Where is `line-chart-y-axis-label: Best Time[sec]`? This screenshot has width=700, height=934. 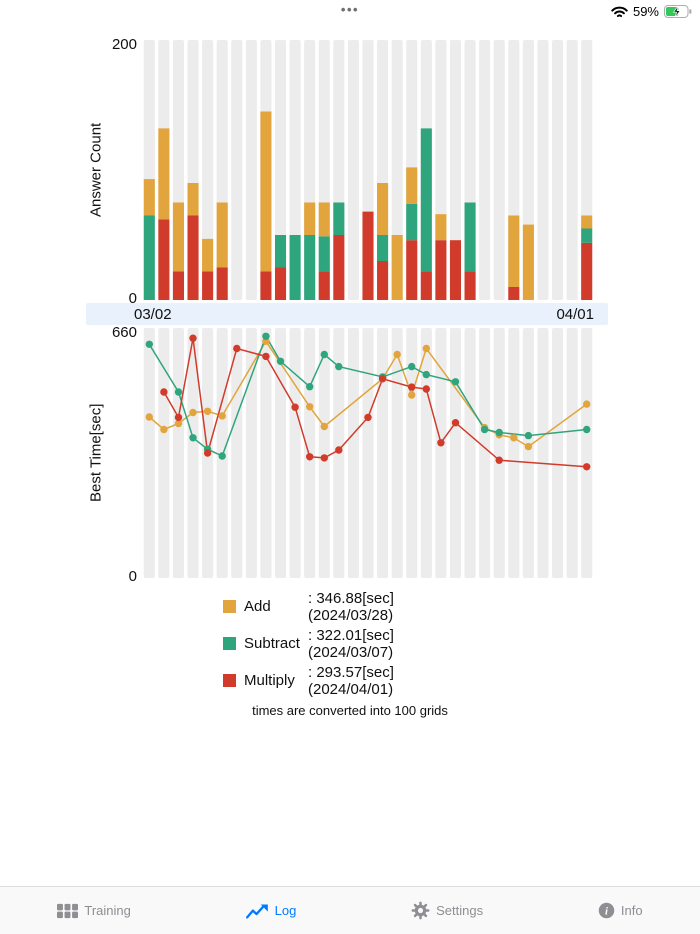
line-chart-y-axis-label: Best Time[sec] is located at coordinates (96, 453).